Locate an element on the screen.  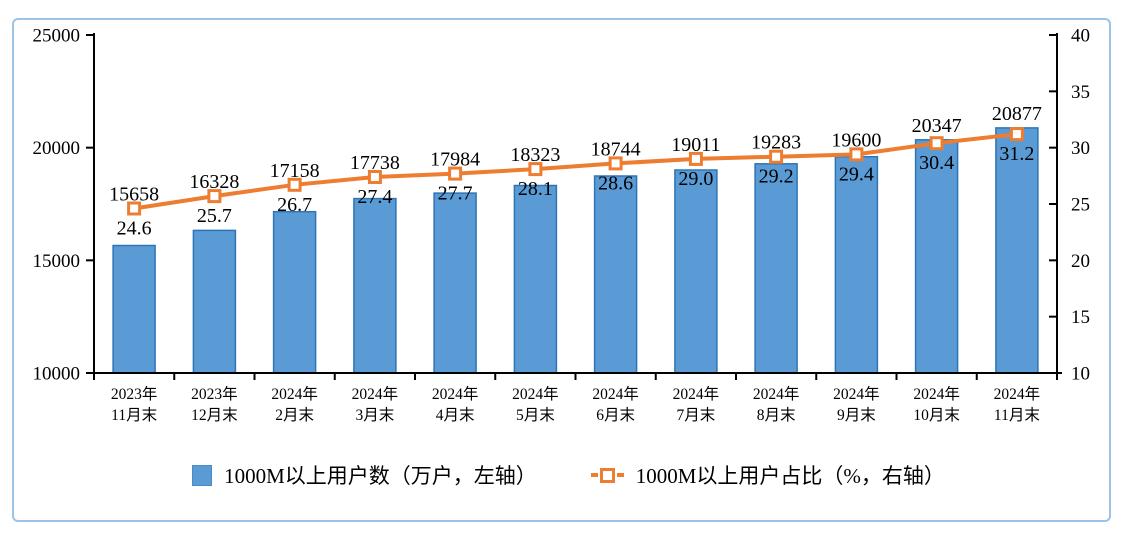
line-marker-swatch-icon is located at coordinates (607, 475).